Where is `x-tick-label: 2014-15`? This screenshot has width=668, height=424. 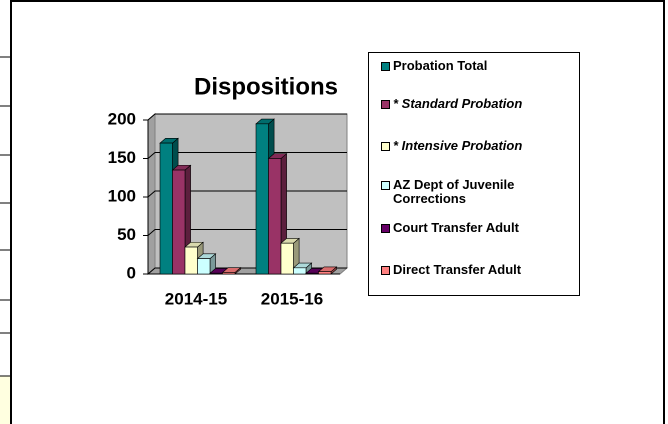
x-tick-label: 2014-15 is located at coordinates (196, 298).